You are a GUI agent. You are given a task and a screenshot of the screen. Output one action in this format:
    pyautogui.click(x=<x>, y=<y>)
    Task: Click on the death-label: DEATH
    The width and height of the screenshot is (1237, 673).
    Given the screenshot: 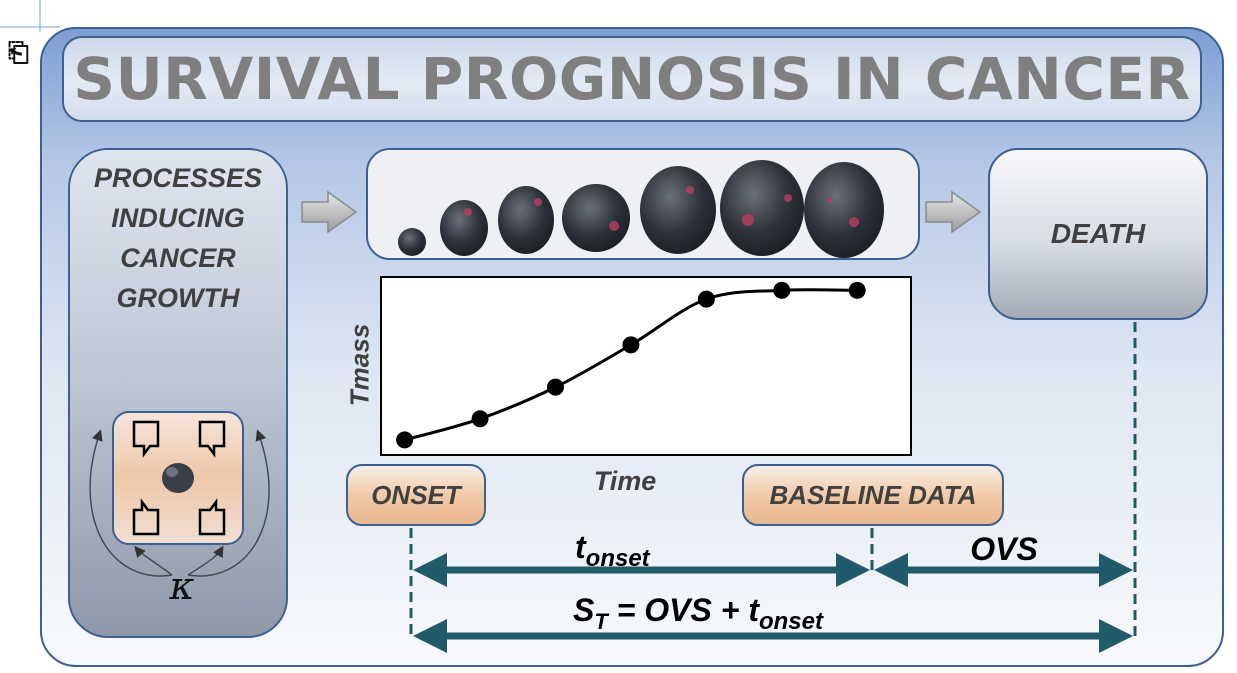 What is the action you would take?
    pyautogui.click(x=1098, y=233)
    